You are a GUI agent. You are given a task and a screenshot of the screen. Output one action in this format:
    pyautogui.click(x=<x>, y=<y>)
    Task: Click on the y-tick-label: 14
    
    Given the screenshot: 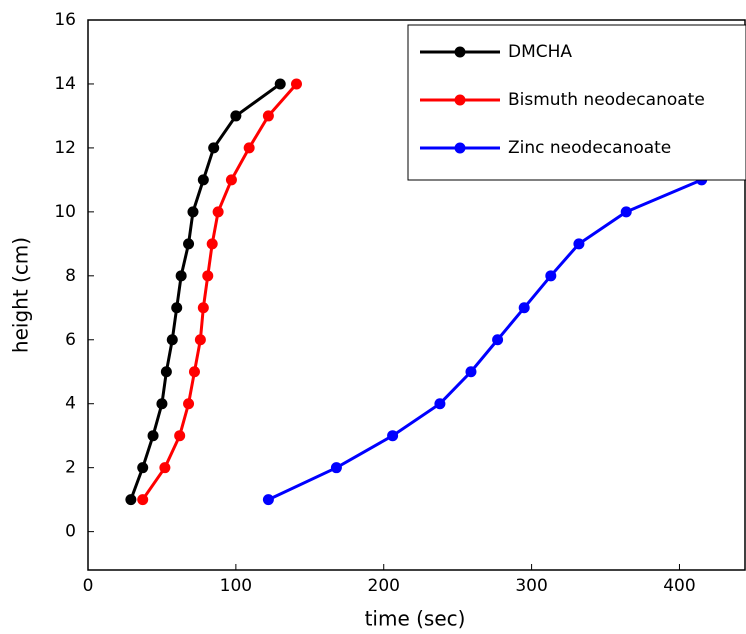 What is the action you would take?
    pyautogui.click(x=65, y=84)
    